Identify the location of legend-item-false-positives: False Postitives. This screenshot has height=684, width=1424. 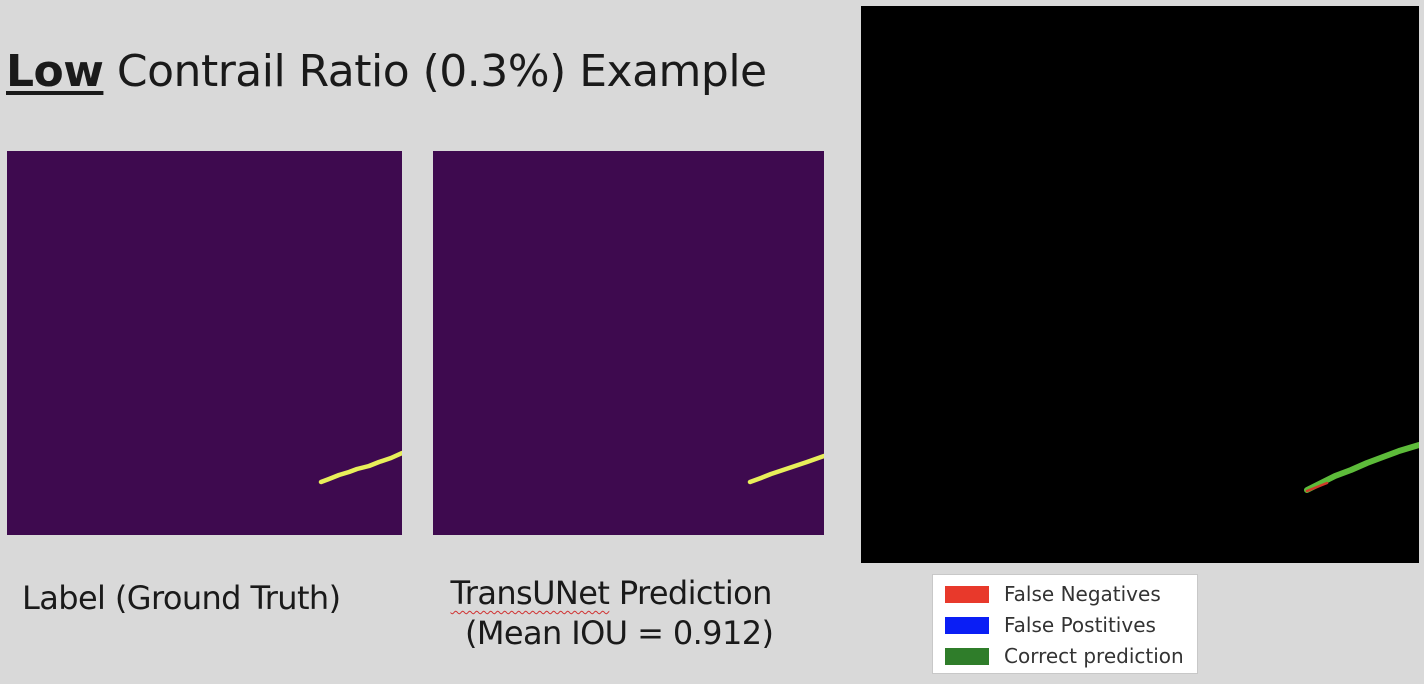
(1050, 625).